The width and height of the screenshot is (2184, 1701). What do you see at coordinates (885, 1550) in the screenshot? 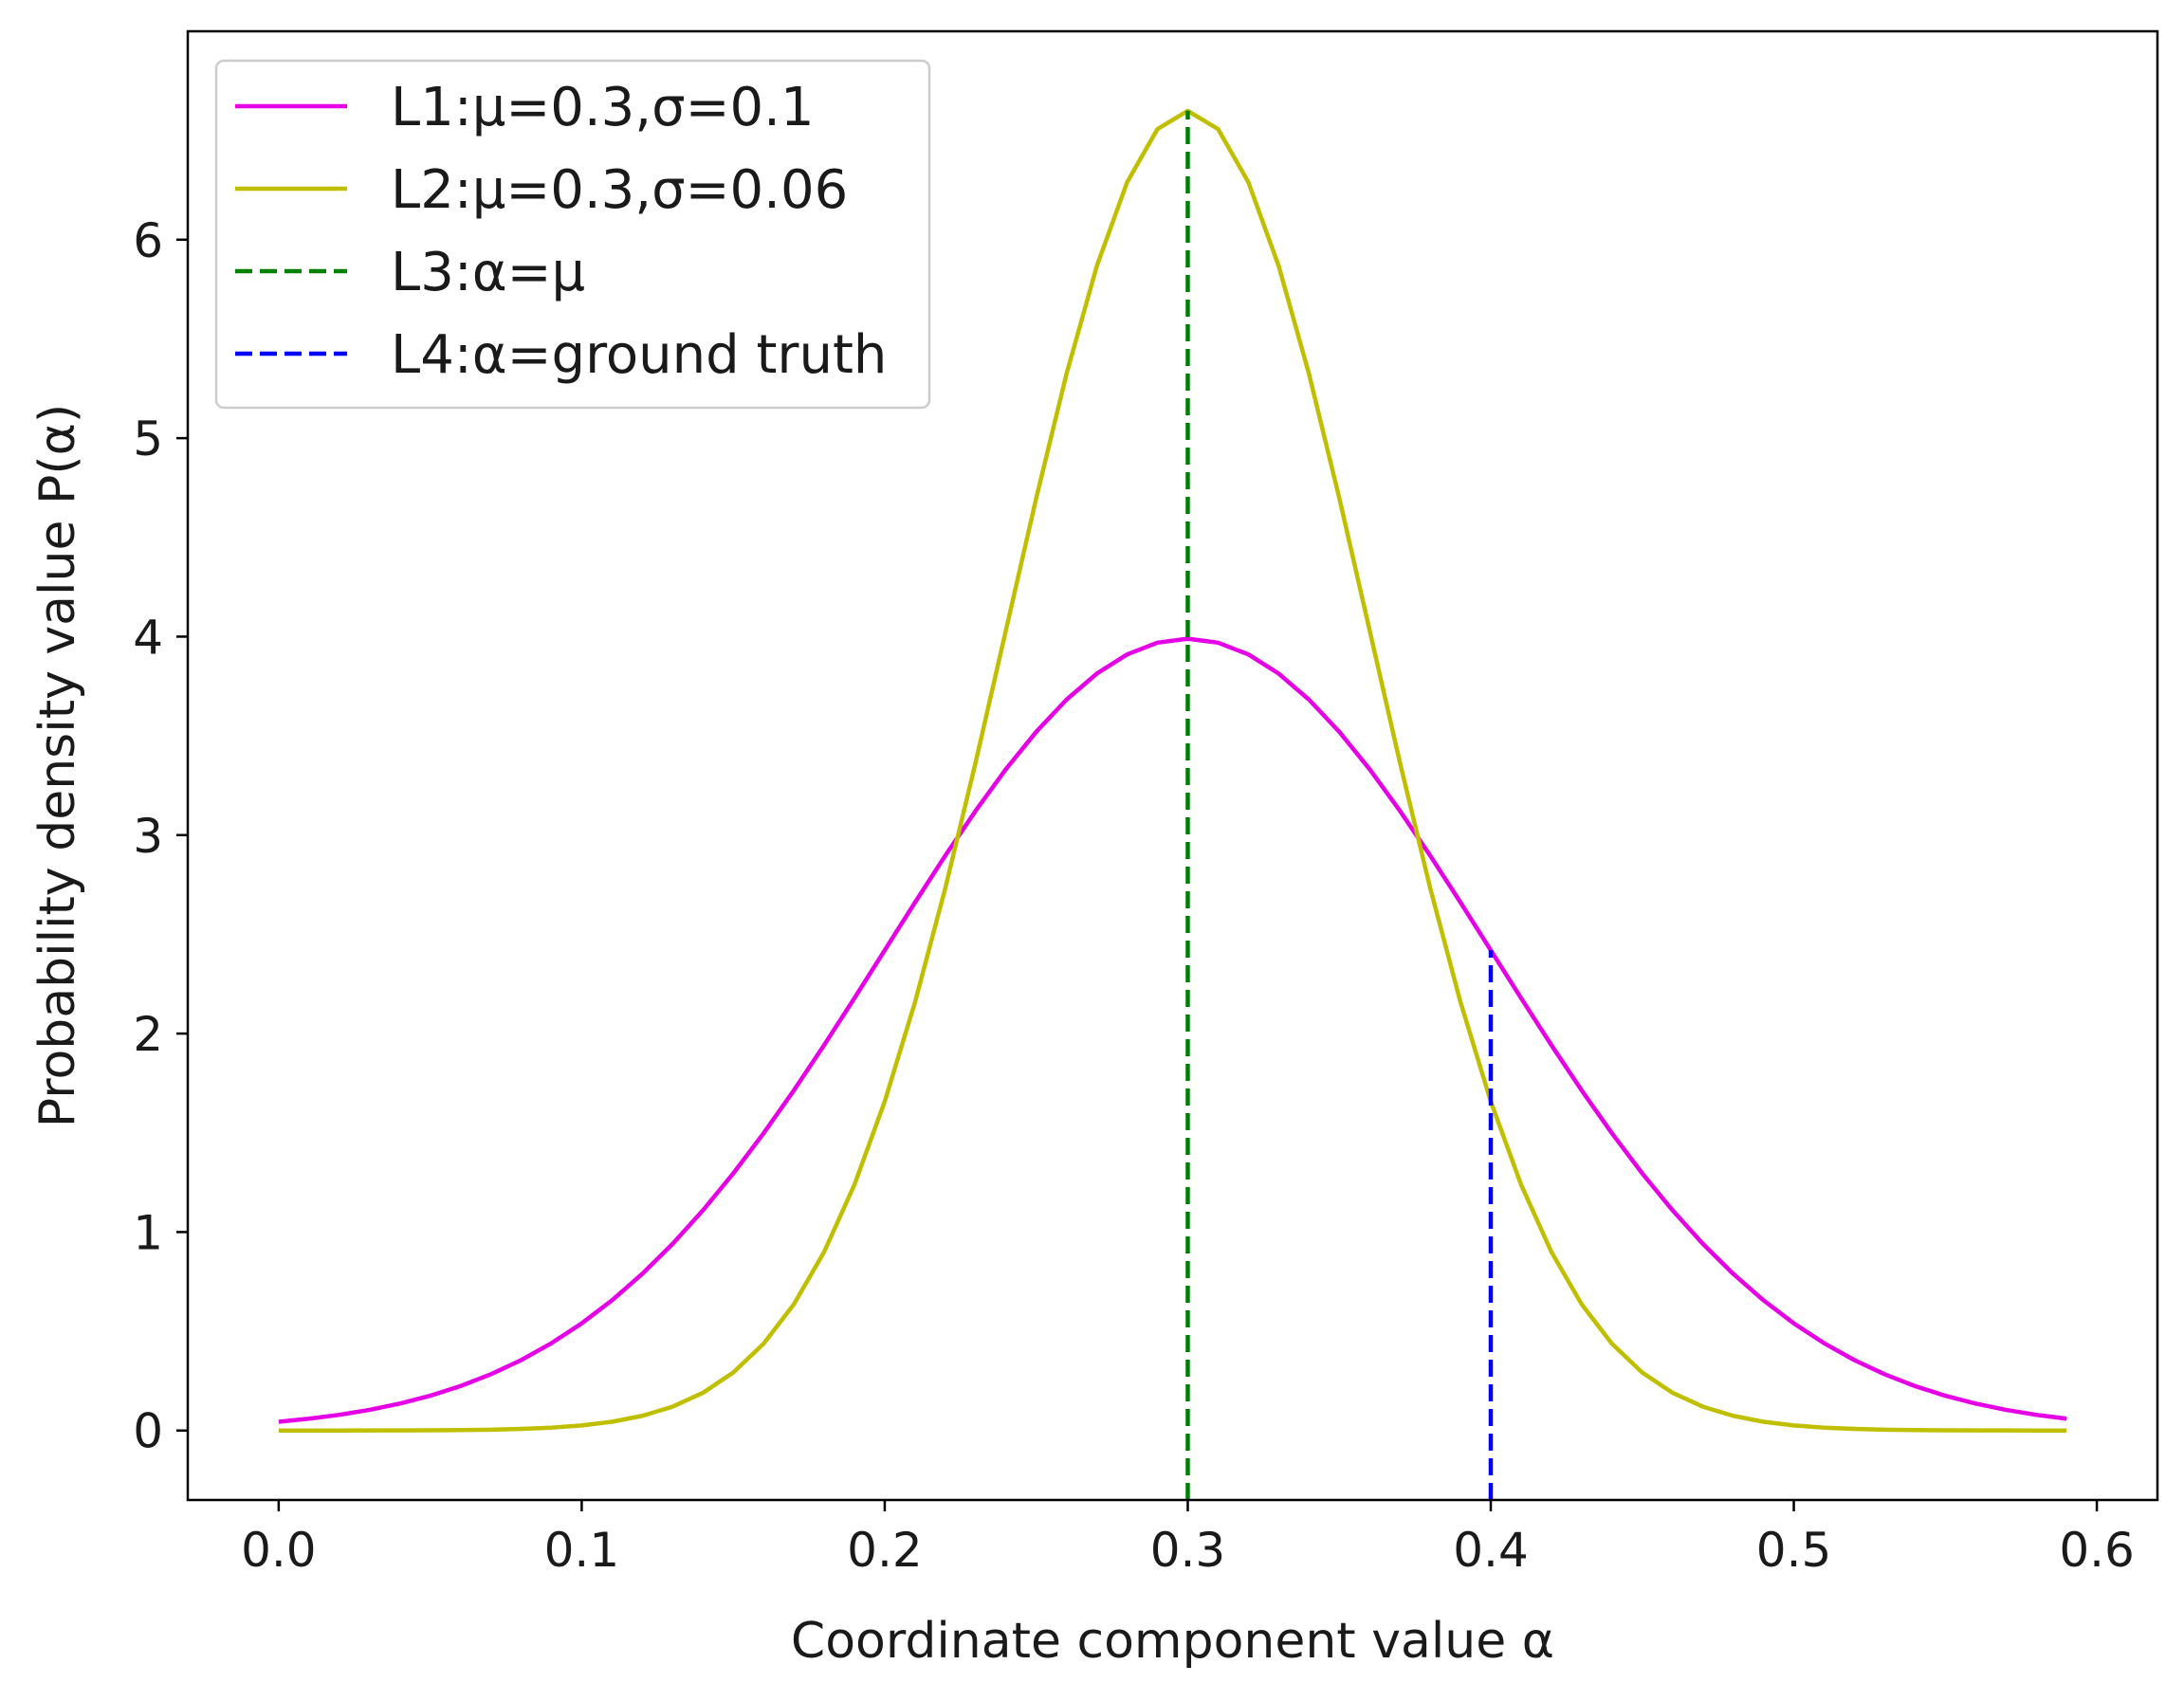
I see `x-tick-label: 0.2` at bounding box center [885, 1550].